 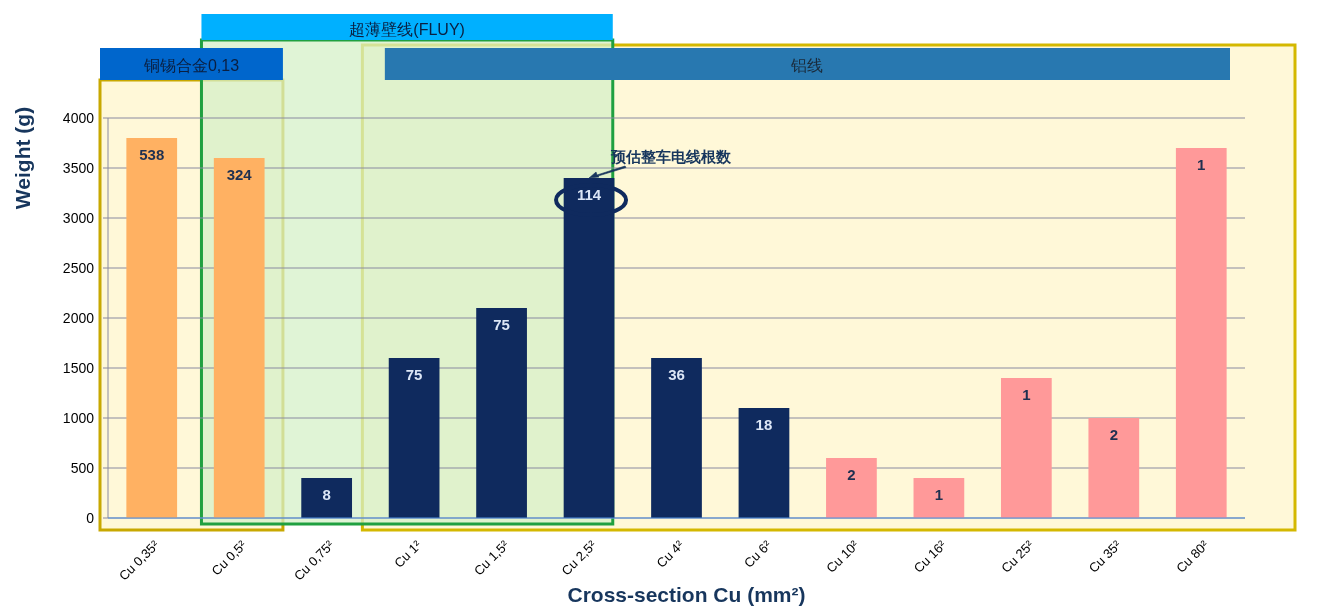 I want to click on x-tick-label: Cu 1², so click(x=408, y=554).